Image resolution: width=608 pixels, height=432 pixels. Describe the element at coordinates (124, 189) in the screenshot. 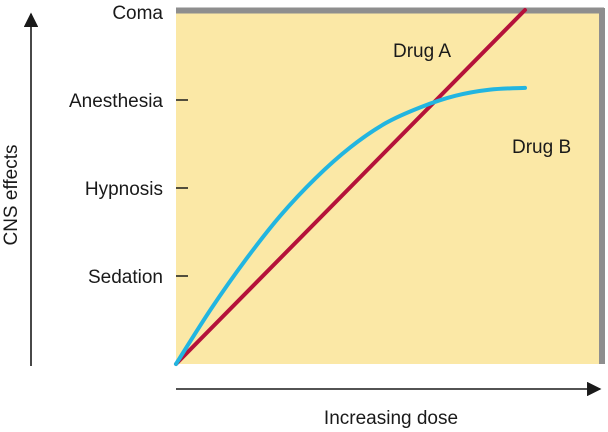

I see `y-tick-label-hypnosis: Hypnosis` at that location.